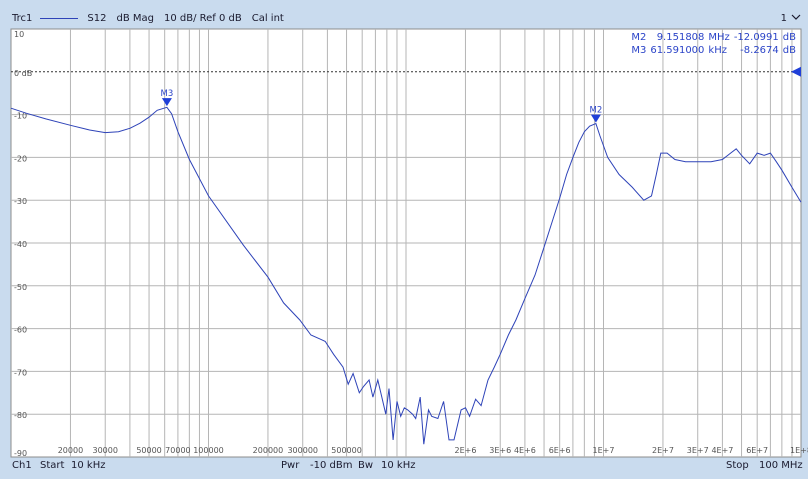 The image size is (808, 479). What do you see at coordinates (20, 201) in the screenshot?
I see `y-tick-label: -30` at bounding box center [20, 201].